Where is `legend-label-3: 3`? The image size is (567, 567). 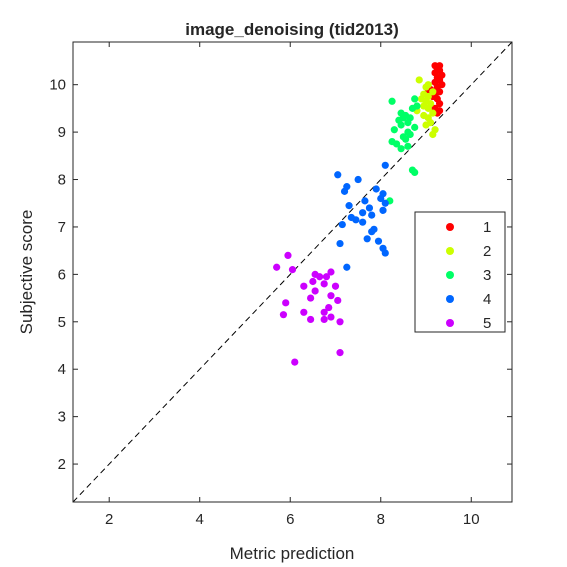 legend-label-3: 3 is located at coordinates (487, 275).